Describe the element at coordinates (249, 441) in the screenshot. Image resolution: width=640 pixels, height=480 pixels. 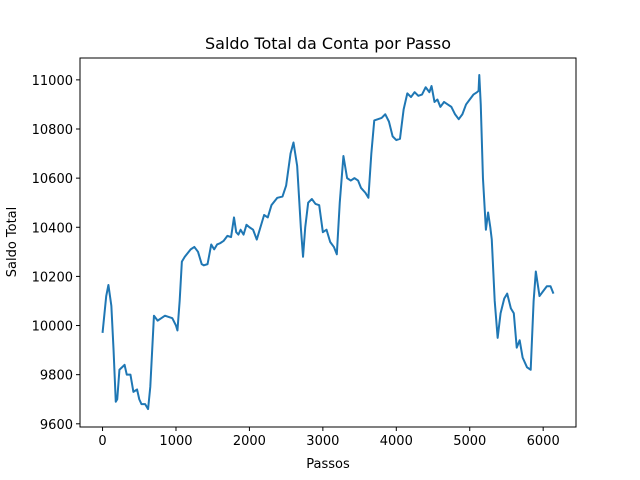
I see `x-tick-label: 2000` at that location.